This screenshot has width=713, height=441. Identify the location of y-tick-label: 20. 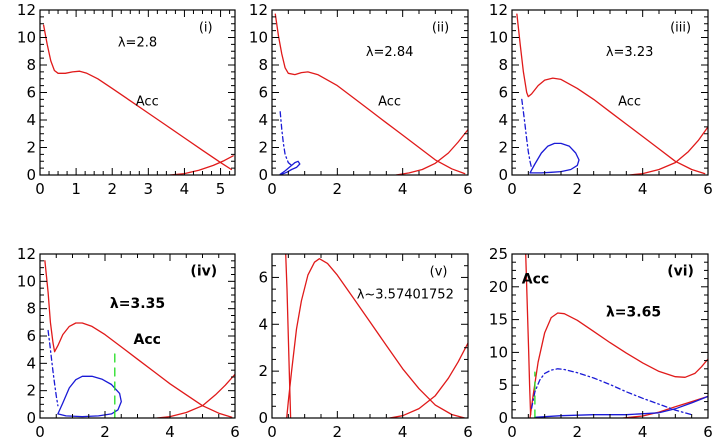
(498, 287).